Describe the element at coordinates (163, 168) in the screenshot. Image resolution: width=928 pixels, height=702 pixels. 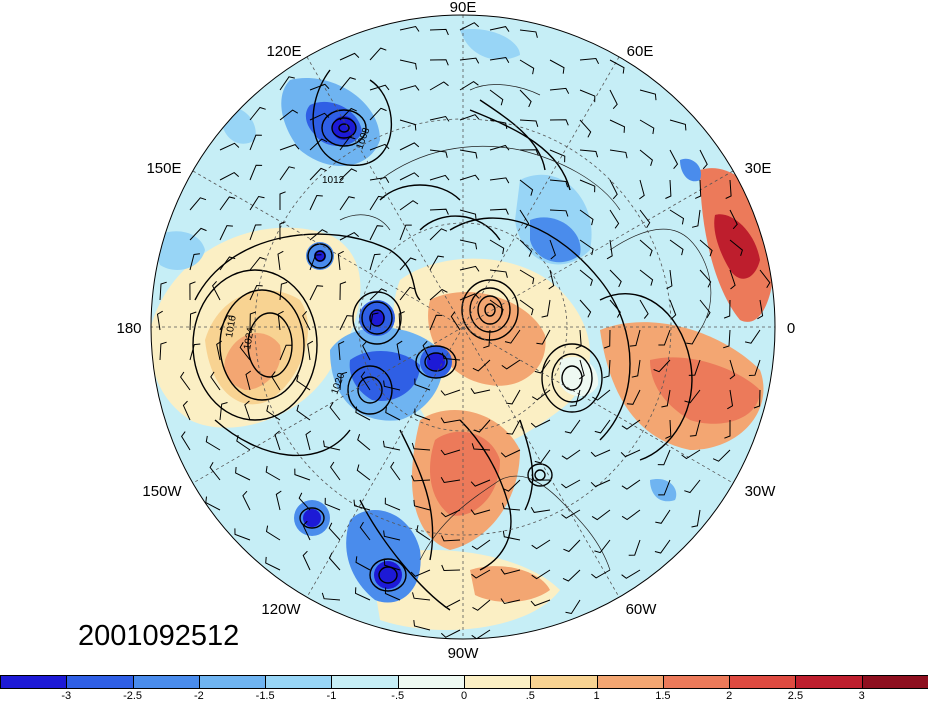
I see `lon-label-150e: 150E` at that location.